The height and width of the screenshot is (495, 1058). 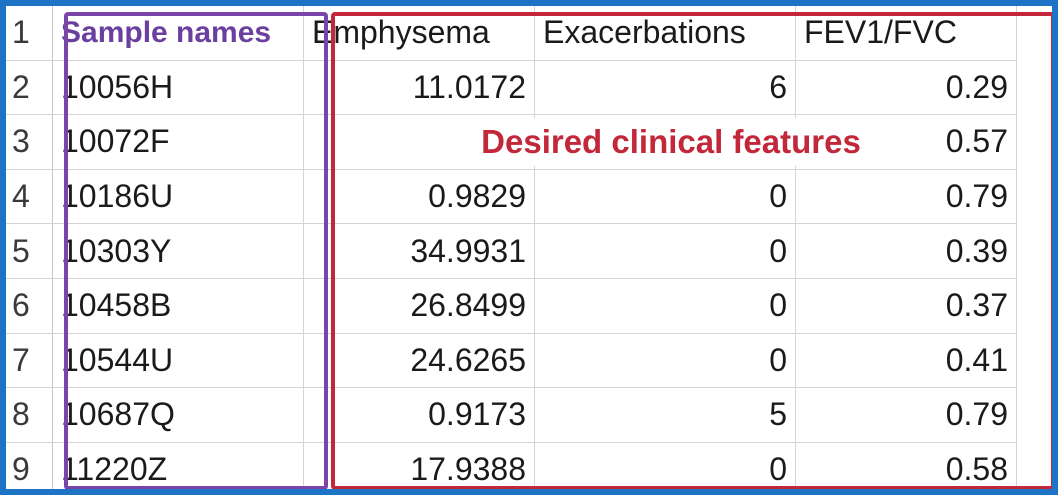 I want to click on exacerbations-cell: 5, so click(x=665, y=415).